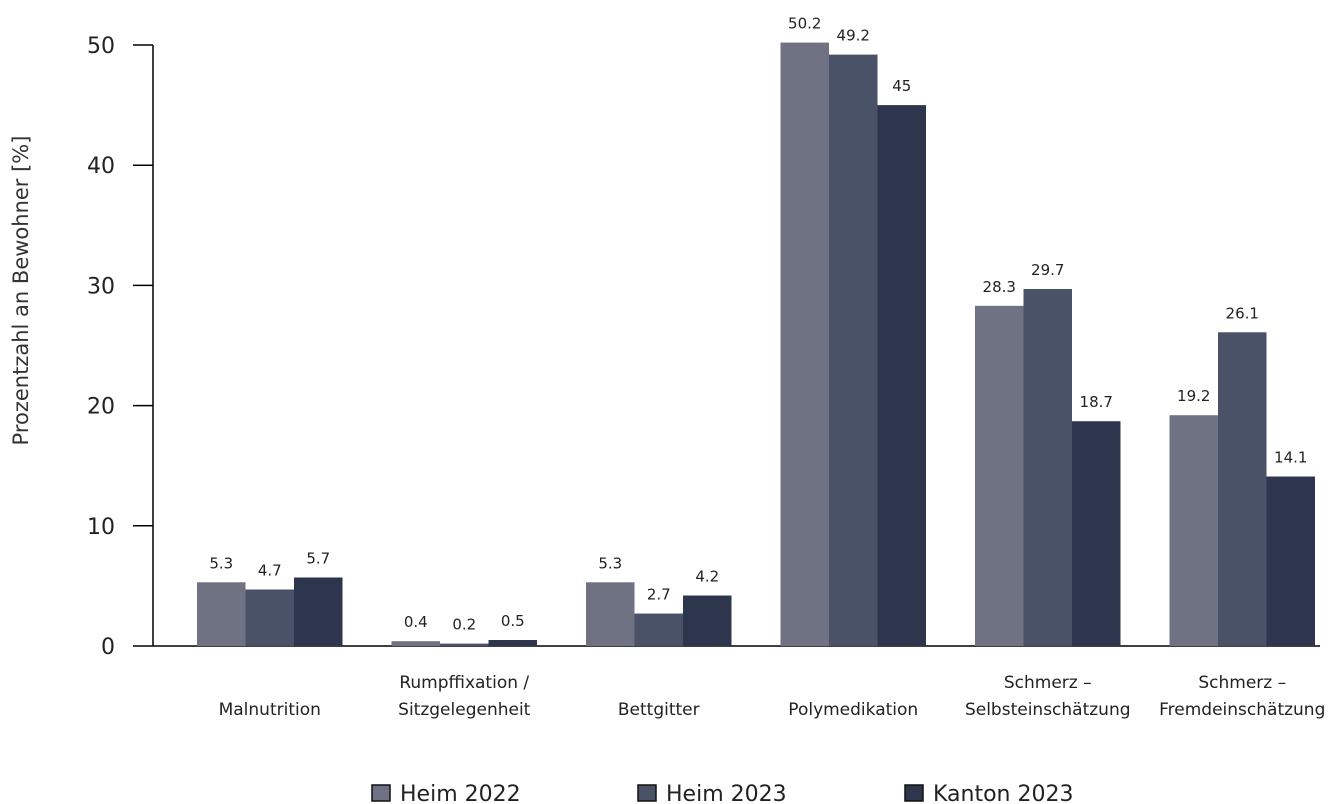  Describe the element at coordinates (726, 793) in the screenshot. I see `legend-label: Heim 2023` at that location.